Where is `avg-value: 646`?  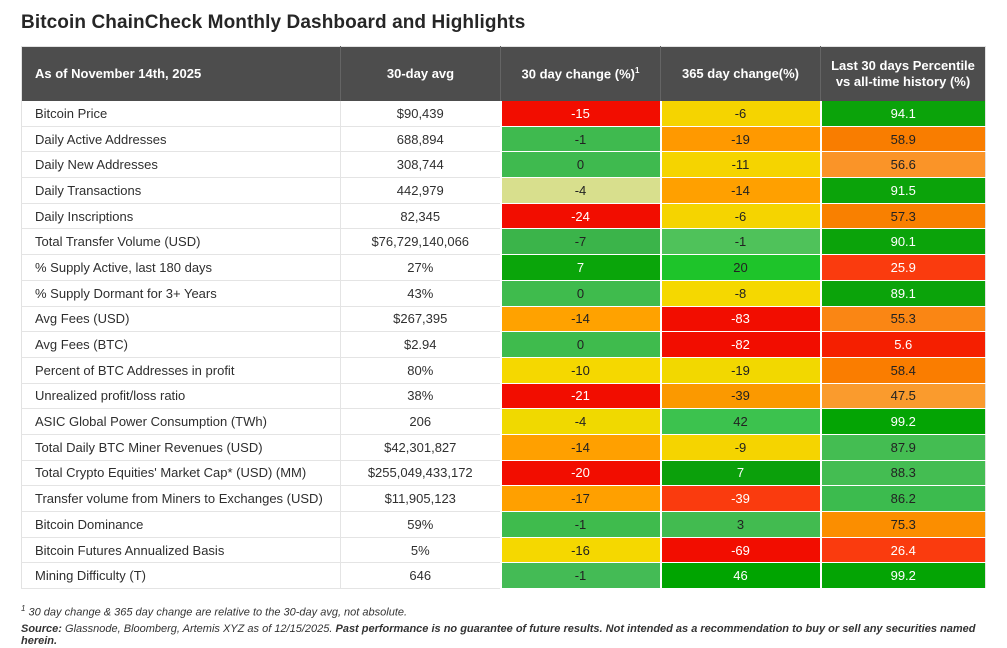 avg-value: 646 is located at coordinates (420, 576).